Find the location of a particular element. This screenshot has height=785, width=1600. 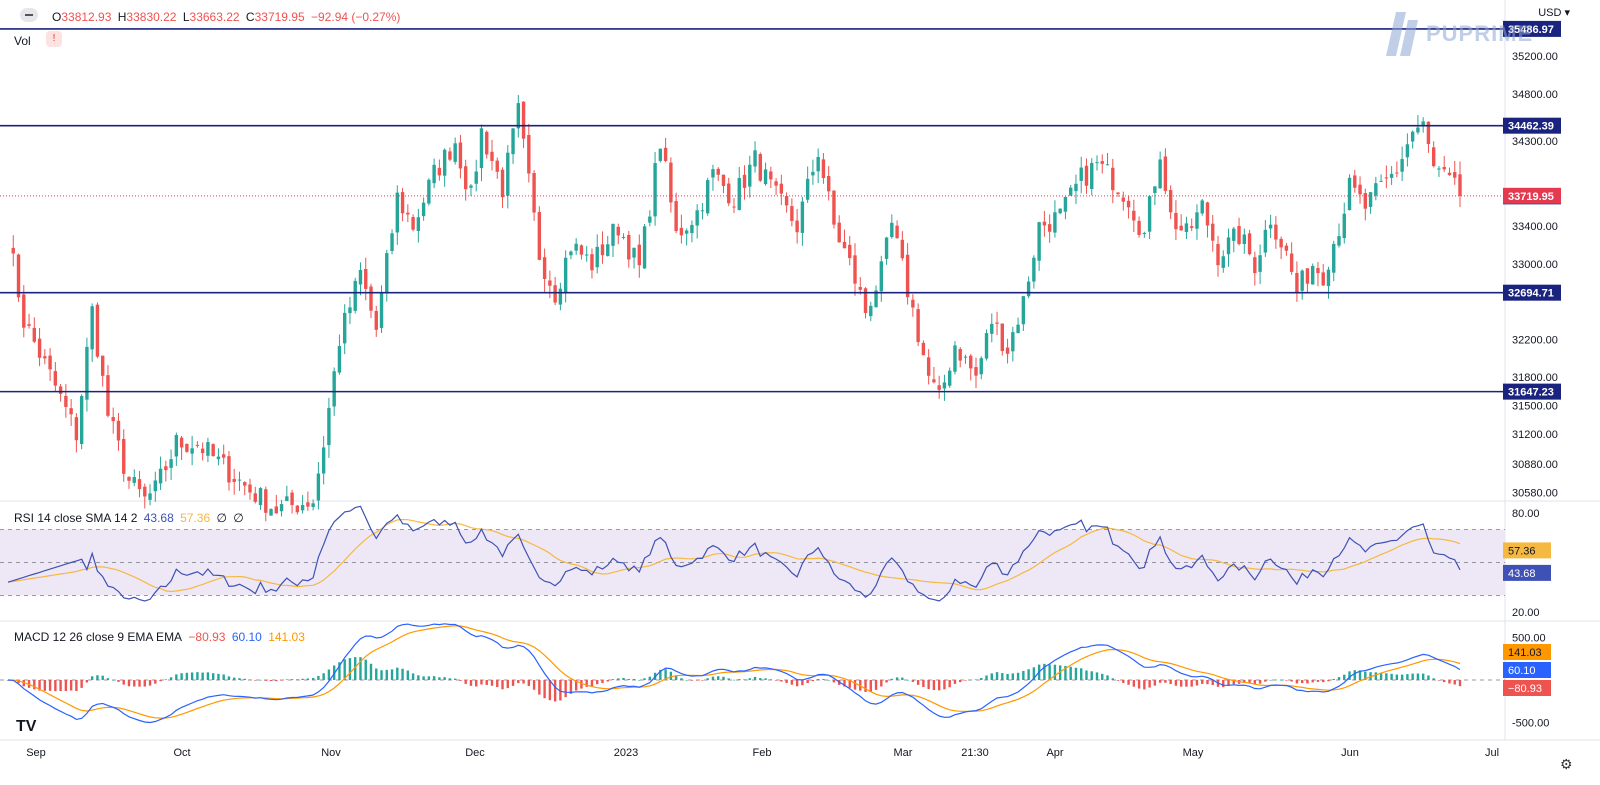

time-axis-tick: Feb is located at coordinates (762, 753).